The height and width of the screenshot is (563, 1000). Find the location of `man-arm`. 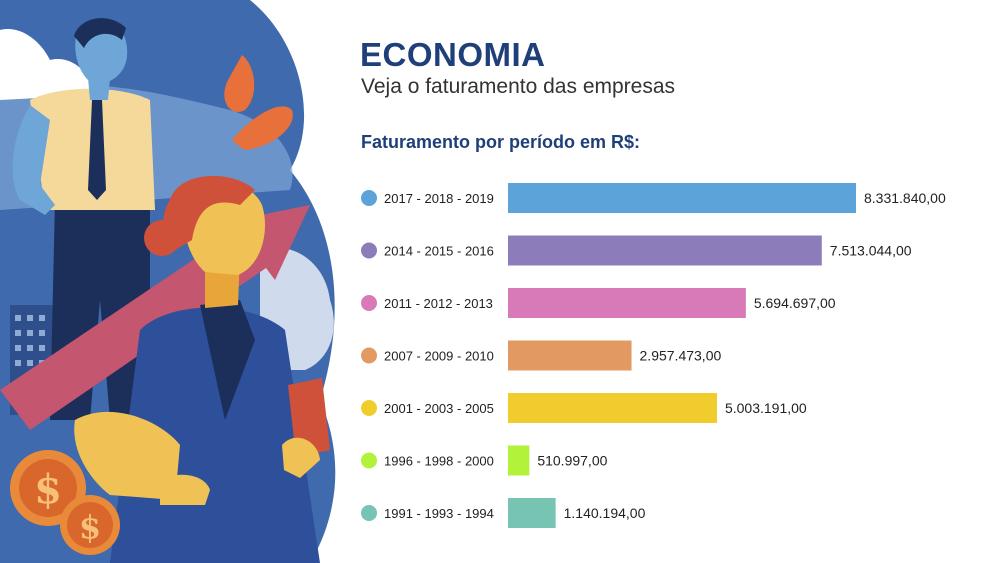

man-arm is located at coordinates (34, 160).